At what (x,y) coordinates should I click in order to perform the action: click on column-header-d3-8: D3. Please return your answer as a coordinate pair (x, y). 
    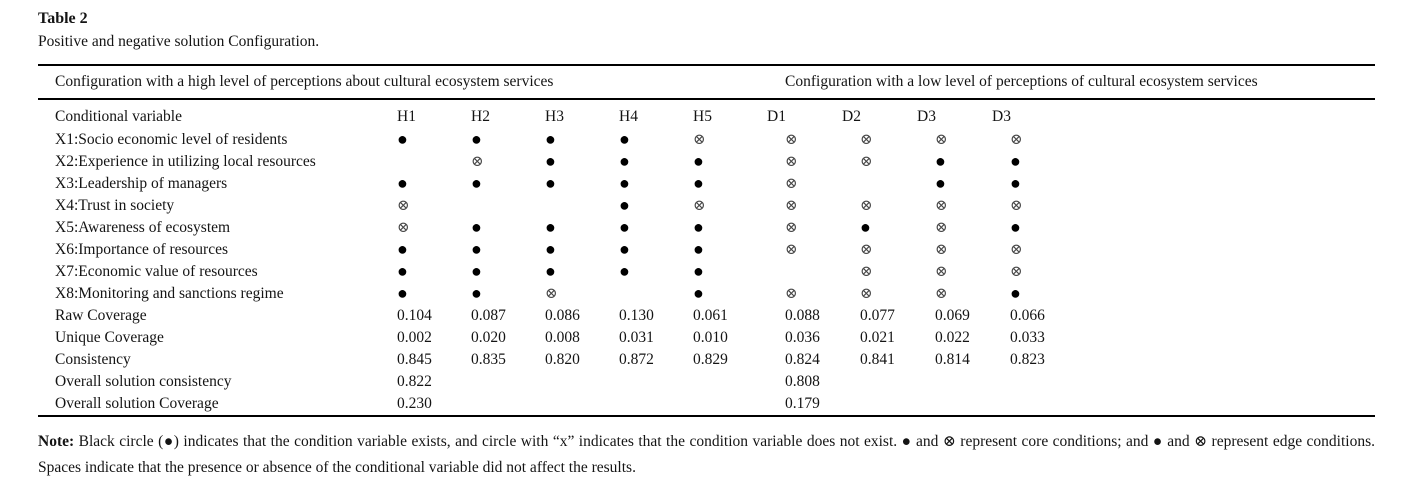
    Looking at the image, I should click on (926, 116).